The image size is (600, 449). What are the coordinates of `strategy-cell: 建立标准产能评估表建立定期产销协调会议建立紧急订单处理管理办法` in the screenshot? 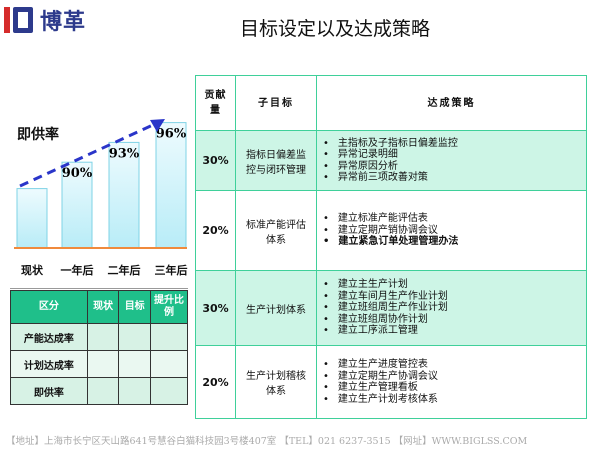 It's located at (451, 230).